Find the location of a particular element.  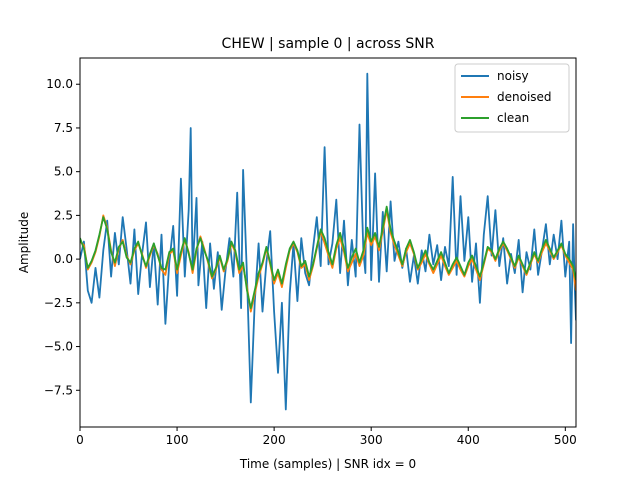

y-tick-label: −7.5 is located at coordinates (58, 390).